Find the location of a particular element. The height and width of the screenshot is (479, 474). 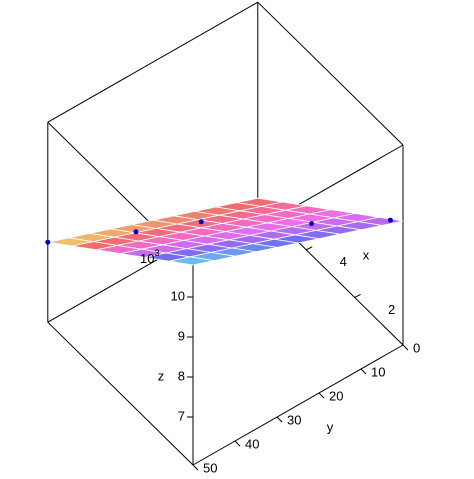

y-tick-label: 10 is located at coordinates (378, 371).